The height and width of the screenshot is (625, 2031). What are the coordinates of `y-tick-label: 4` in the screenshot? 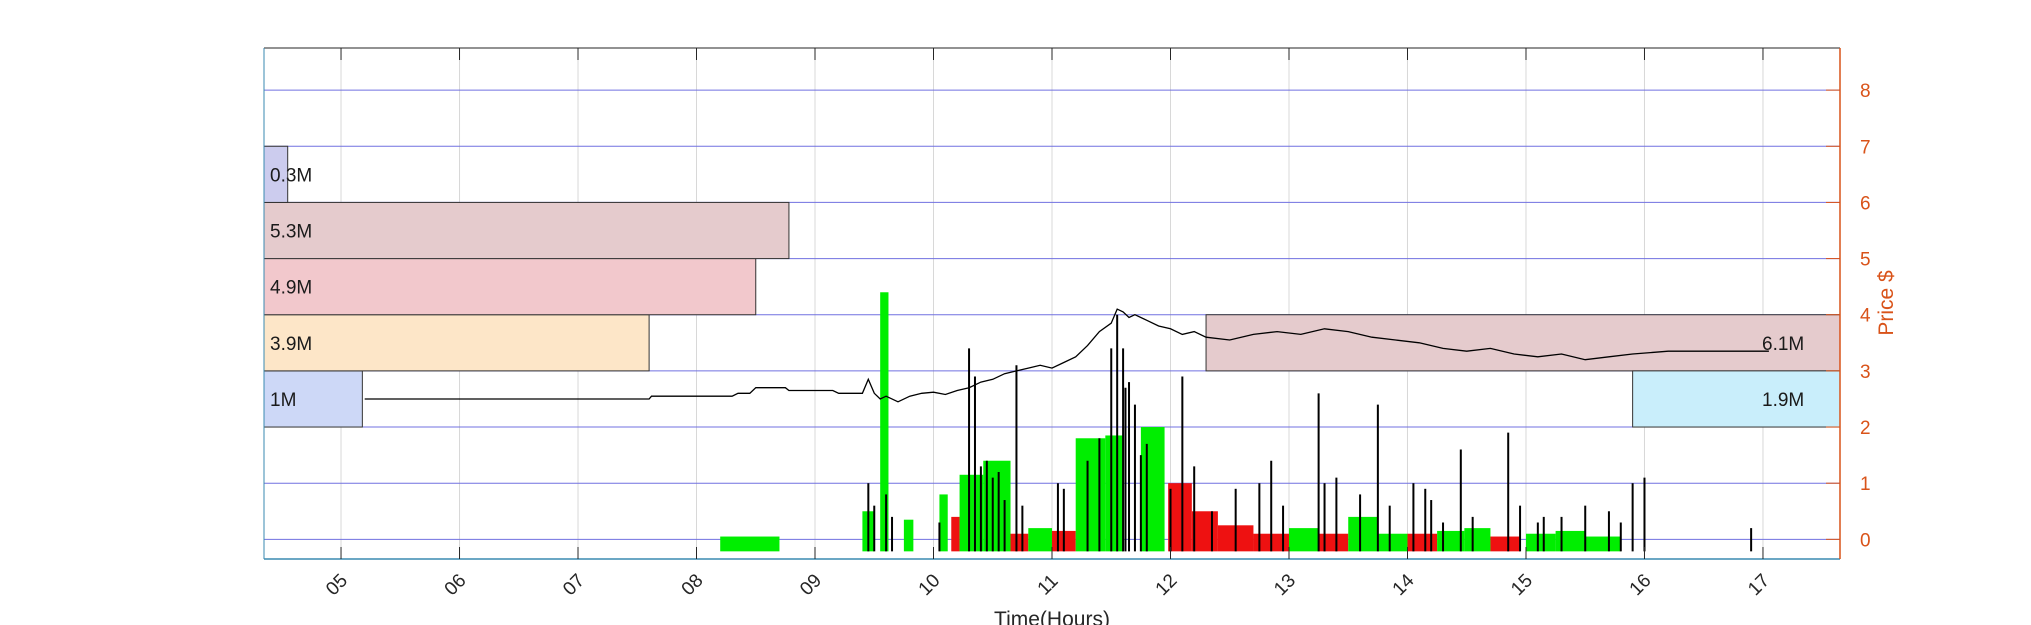 It's located at (1865, 316).